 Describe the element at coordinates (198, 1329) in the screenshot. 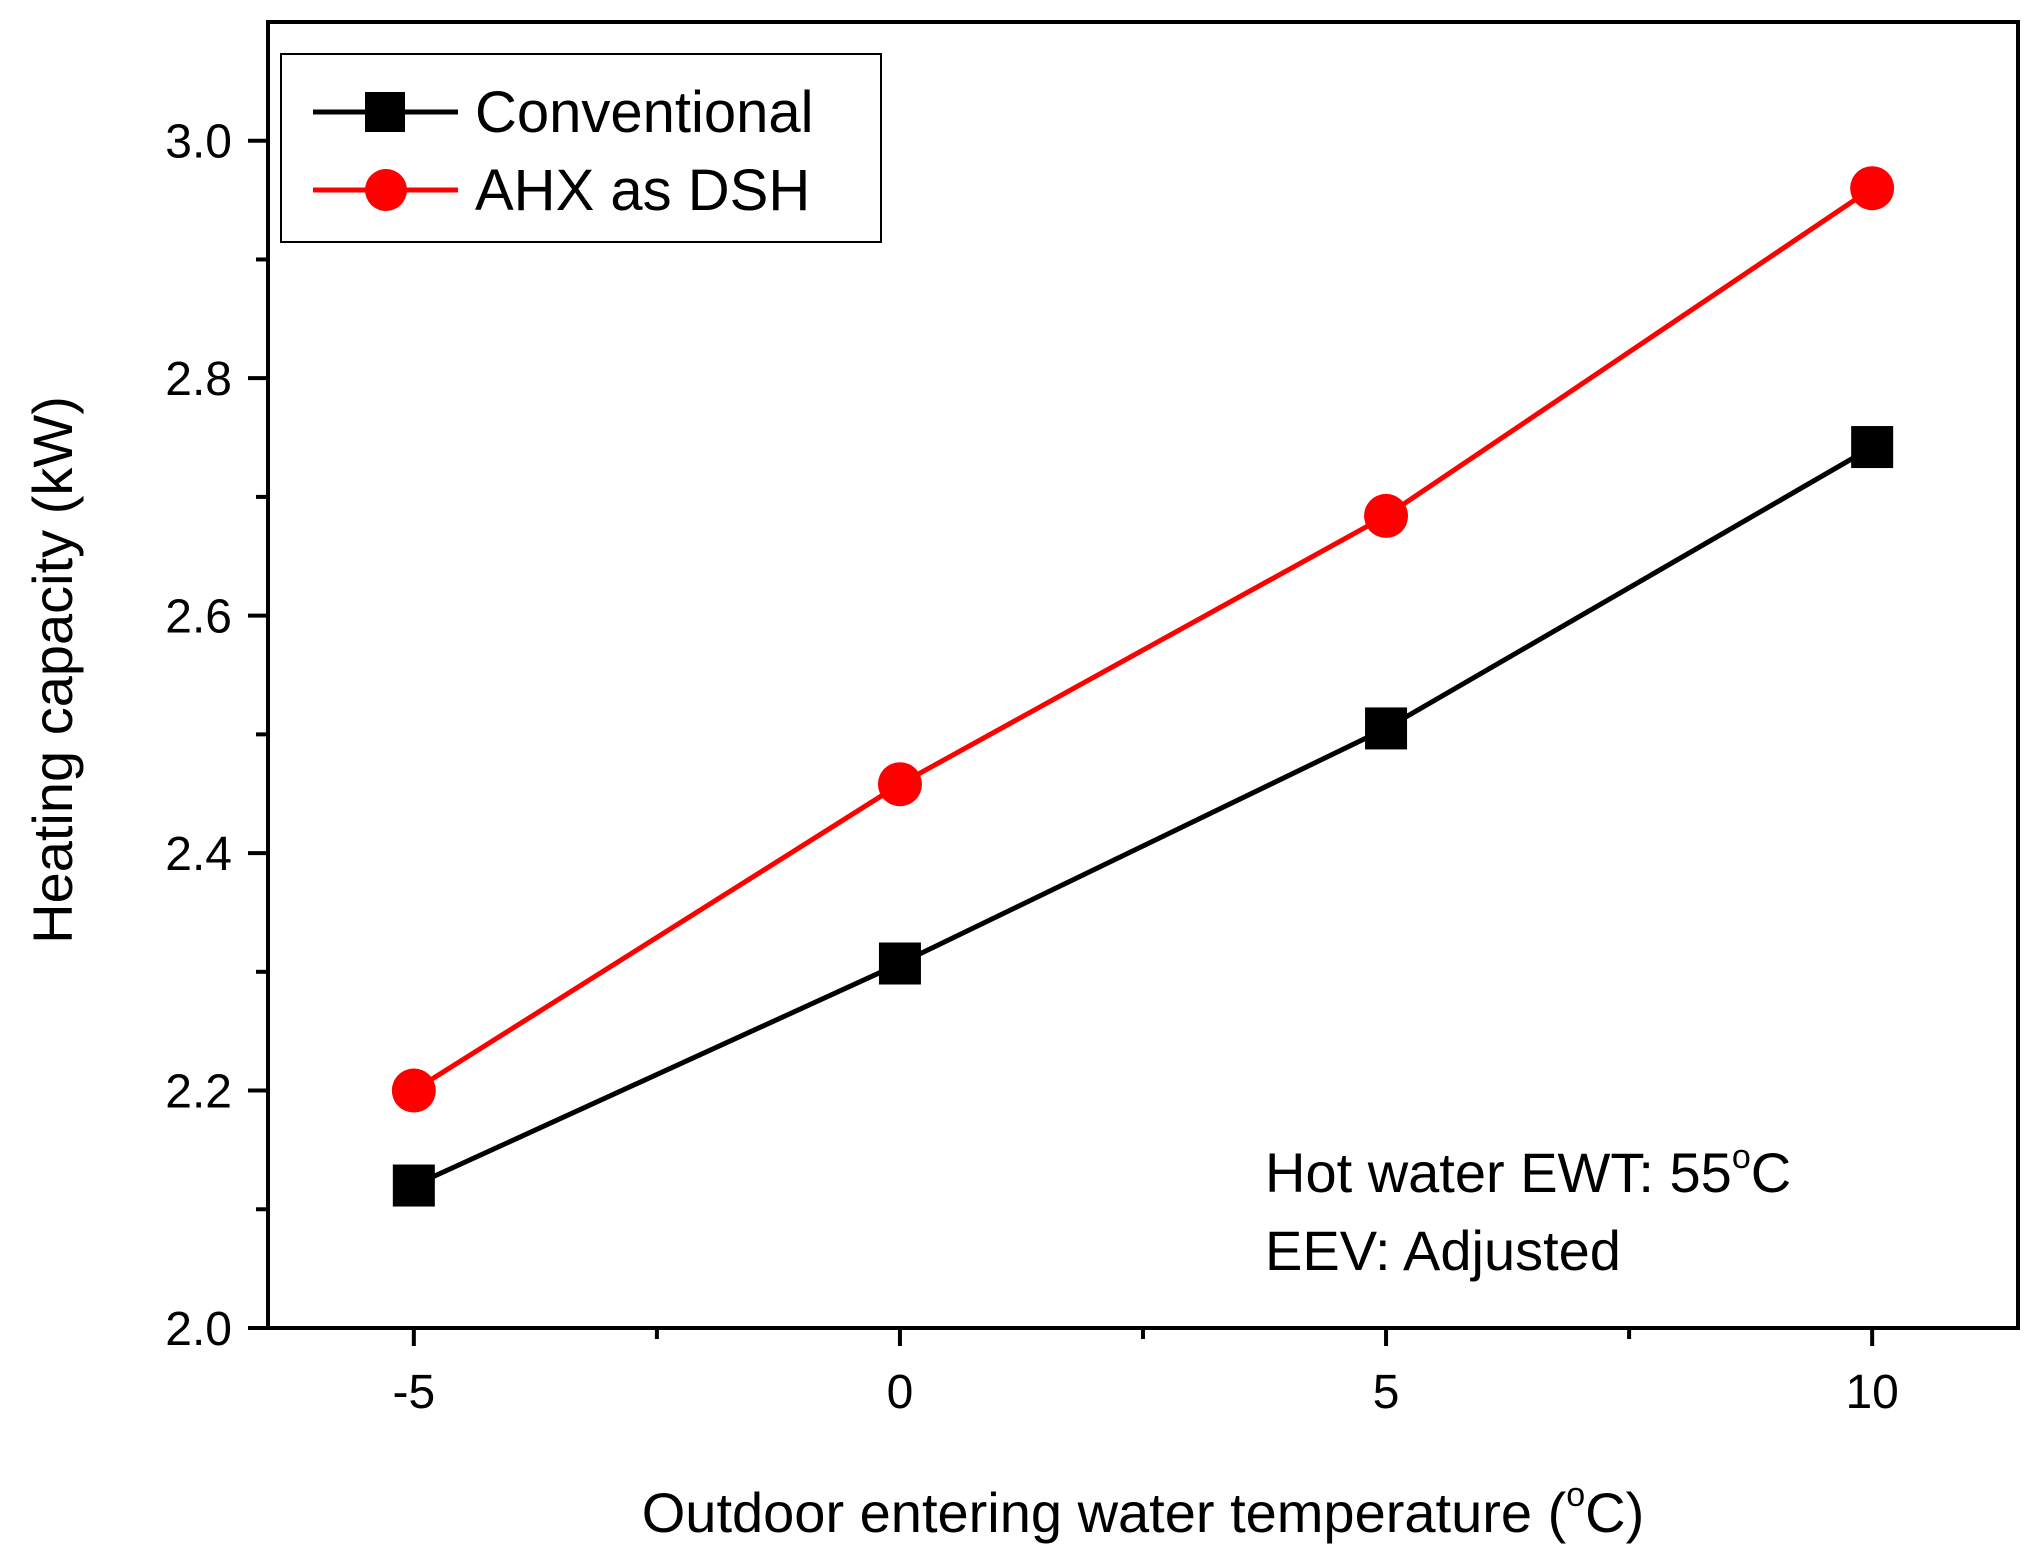

I see `y-tick-label: 2.0` at that location.